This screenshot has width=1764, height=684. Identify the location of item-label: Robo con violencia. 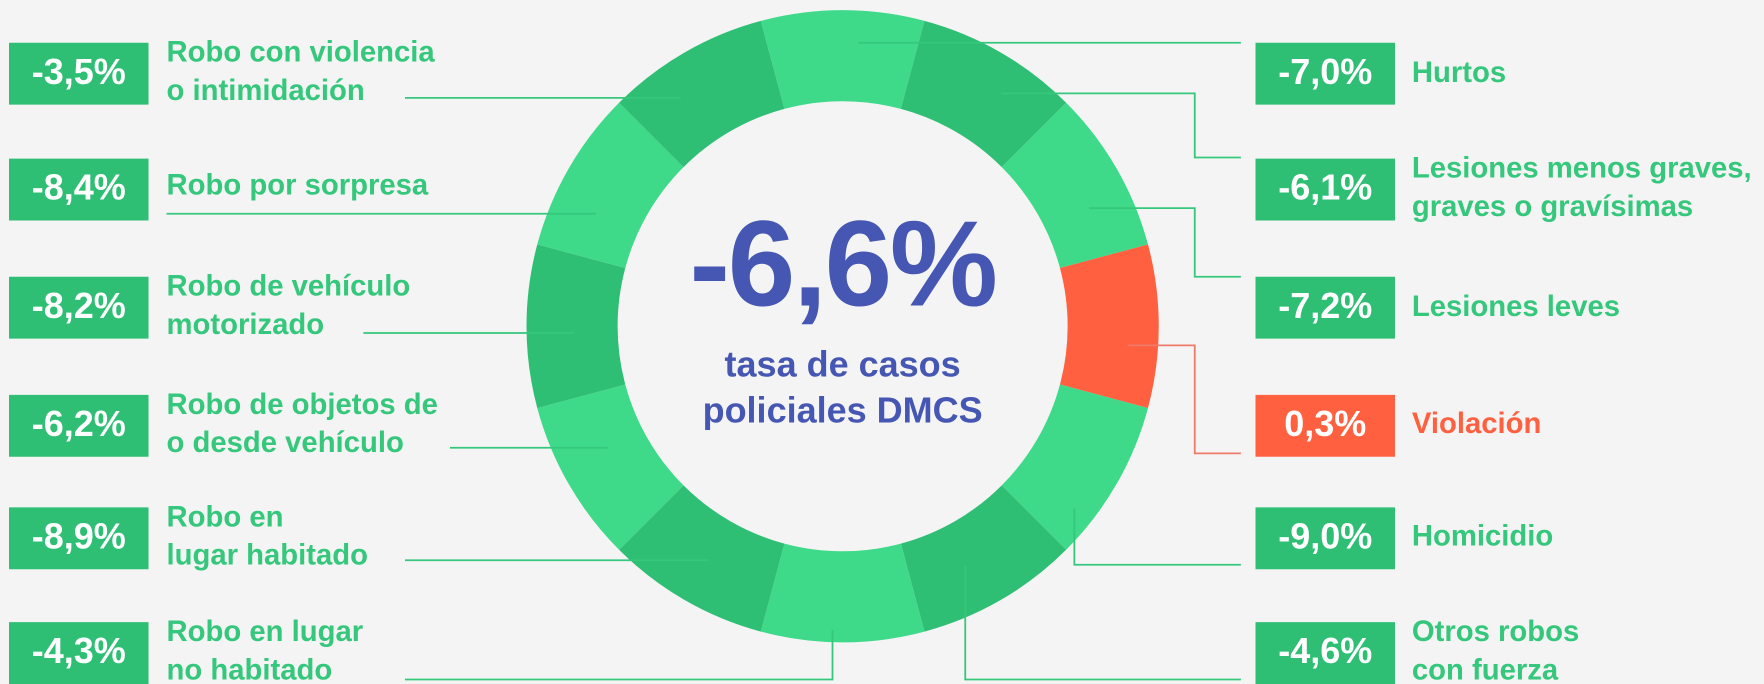
(301, 53).